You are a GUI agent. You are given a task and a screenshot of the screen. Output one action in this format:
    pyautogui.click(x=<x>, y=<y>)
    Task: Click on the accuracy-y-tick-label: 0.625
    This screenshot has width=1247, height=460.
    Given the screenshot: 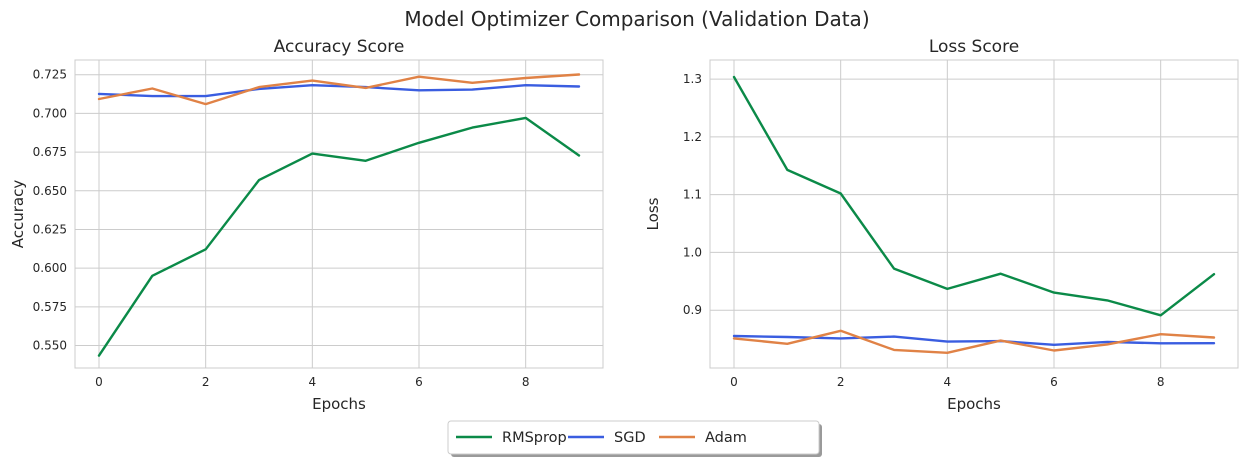 What is the action you would take?
    pyautogui.click(x=50, y=229)
    